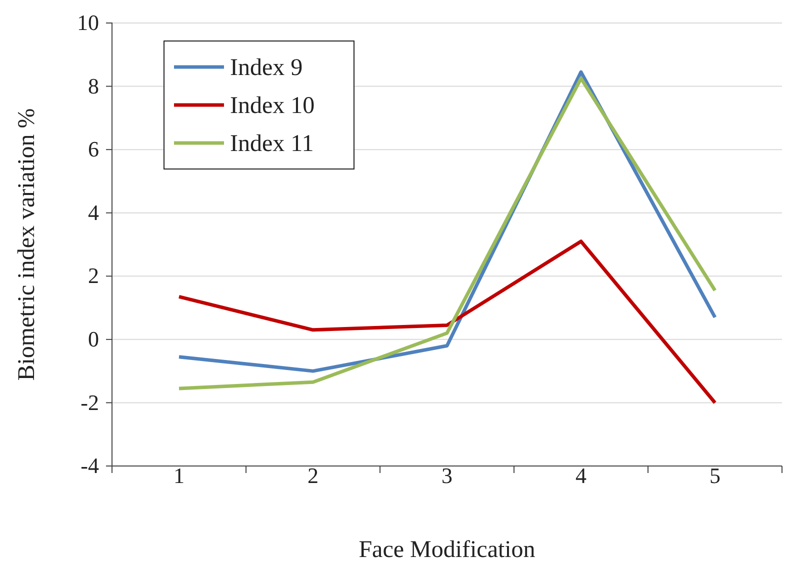 The height and width of the screenshot is (562, 785). I want to click on y-tick-label: -4, so click(89, 465).